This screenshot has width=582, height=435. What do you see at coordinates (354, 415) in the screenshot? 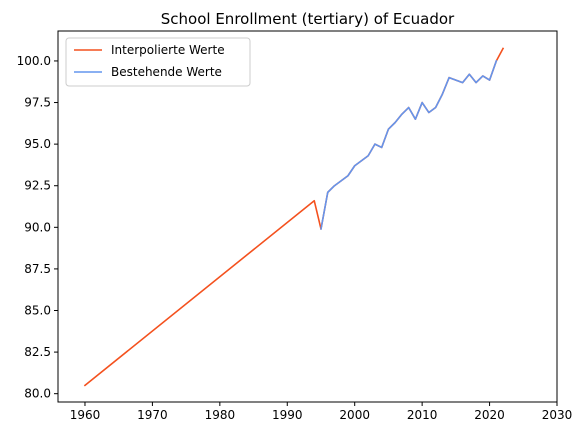
I see `x-tick-label: 2000` at bounding box center [354, 415].